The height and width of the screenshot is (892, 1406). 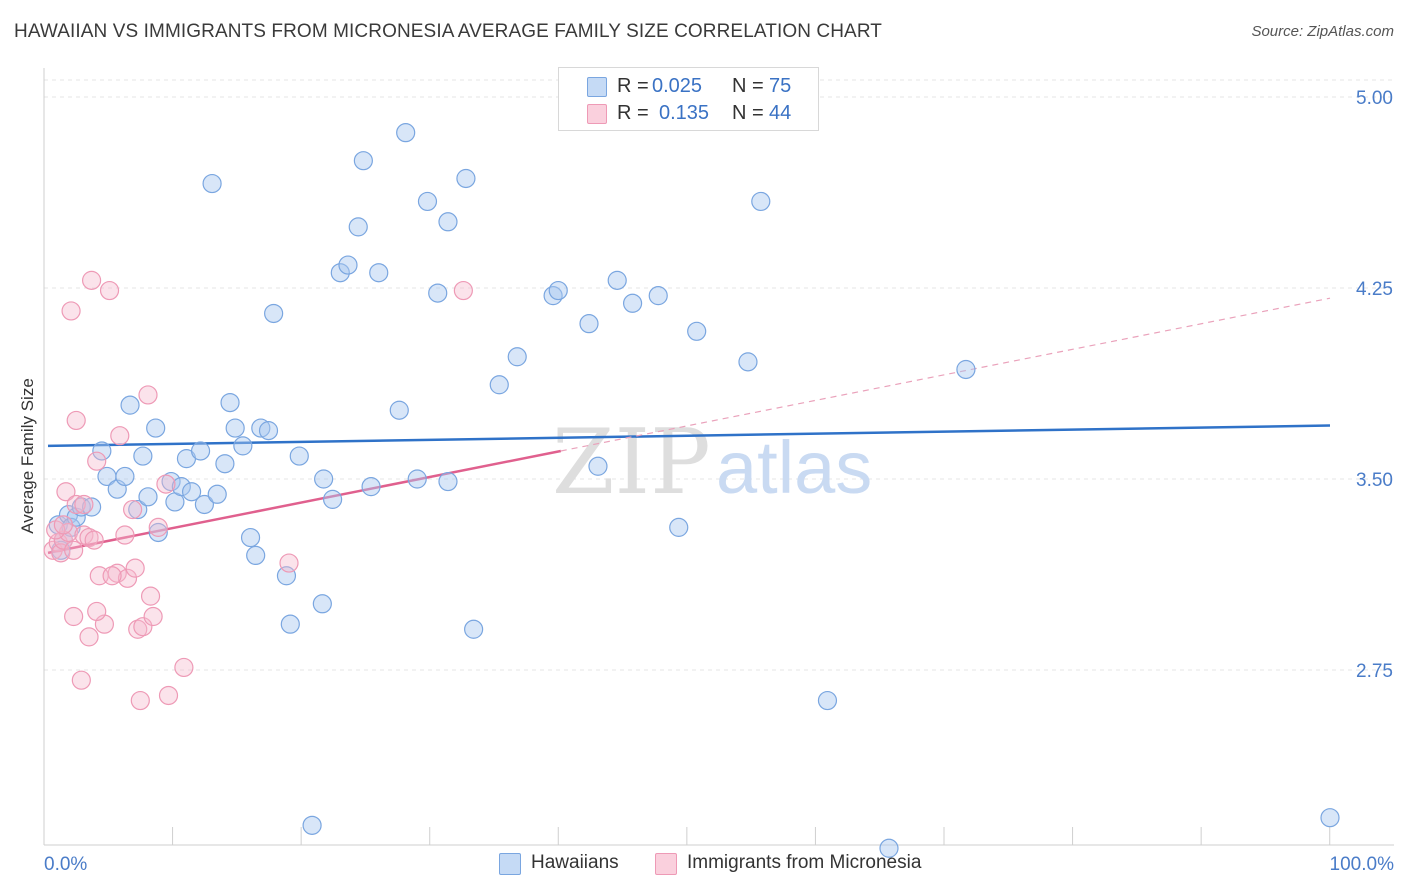 What do you see at coordinates (780, 86) in the screenshot?
I see `legend-n-value: 75` at bounding box center [780, 86].